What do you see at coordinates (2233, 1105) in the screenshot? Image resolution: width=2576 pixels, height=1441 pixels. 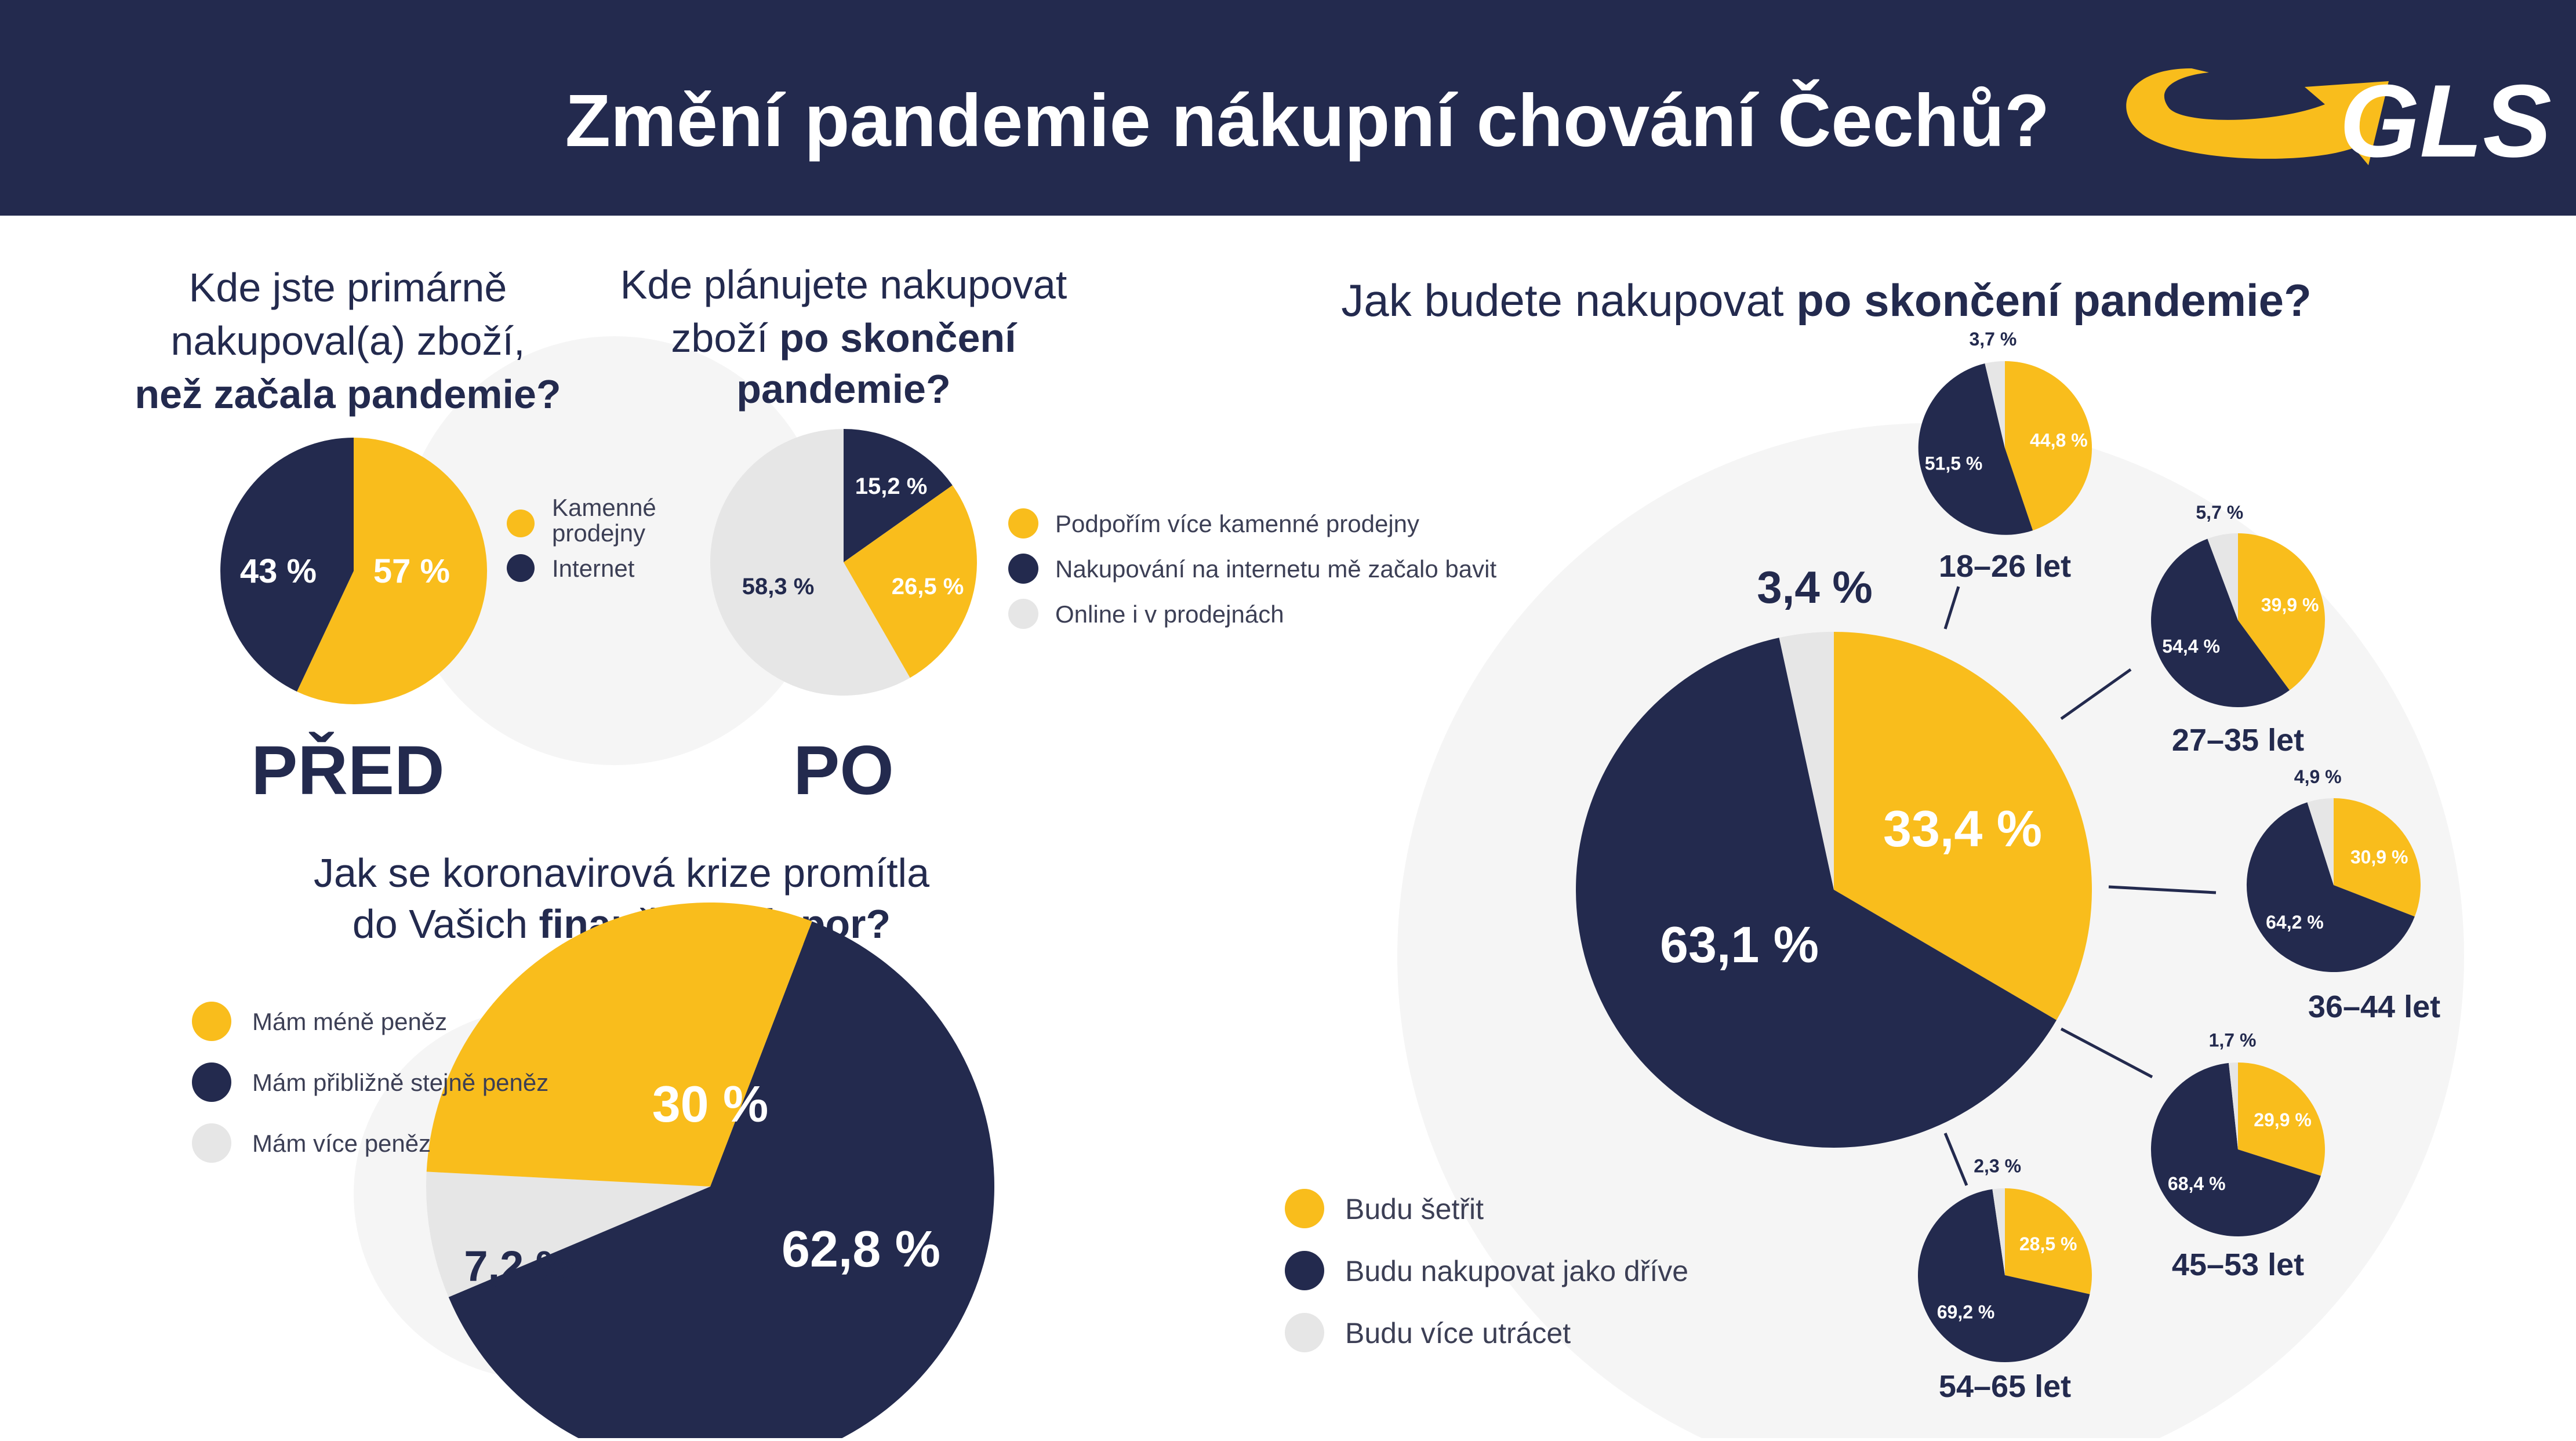 I see `age-3-slice-more` at bounding box center [2233, 1105].